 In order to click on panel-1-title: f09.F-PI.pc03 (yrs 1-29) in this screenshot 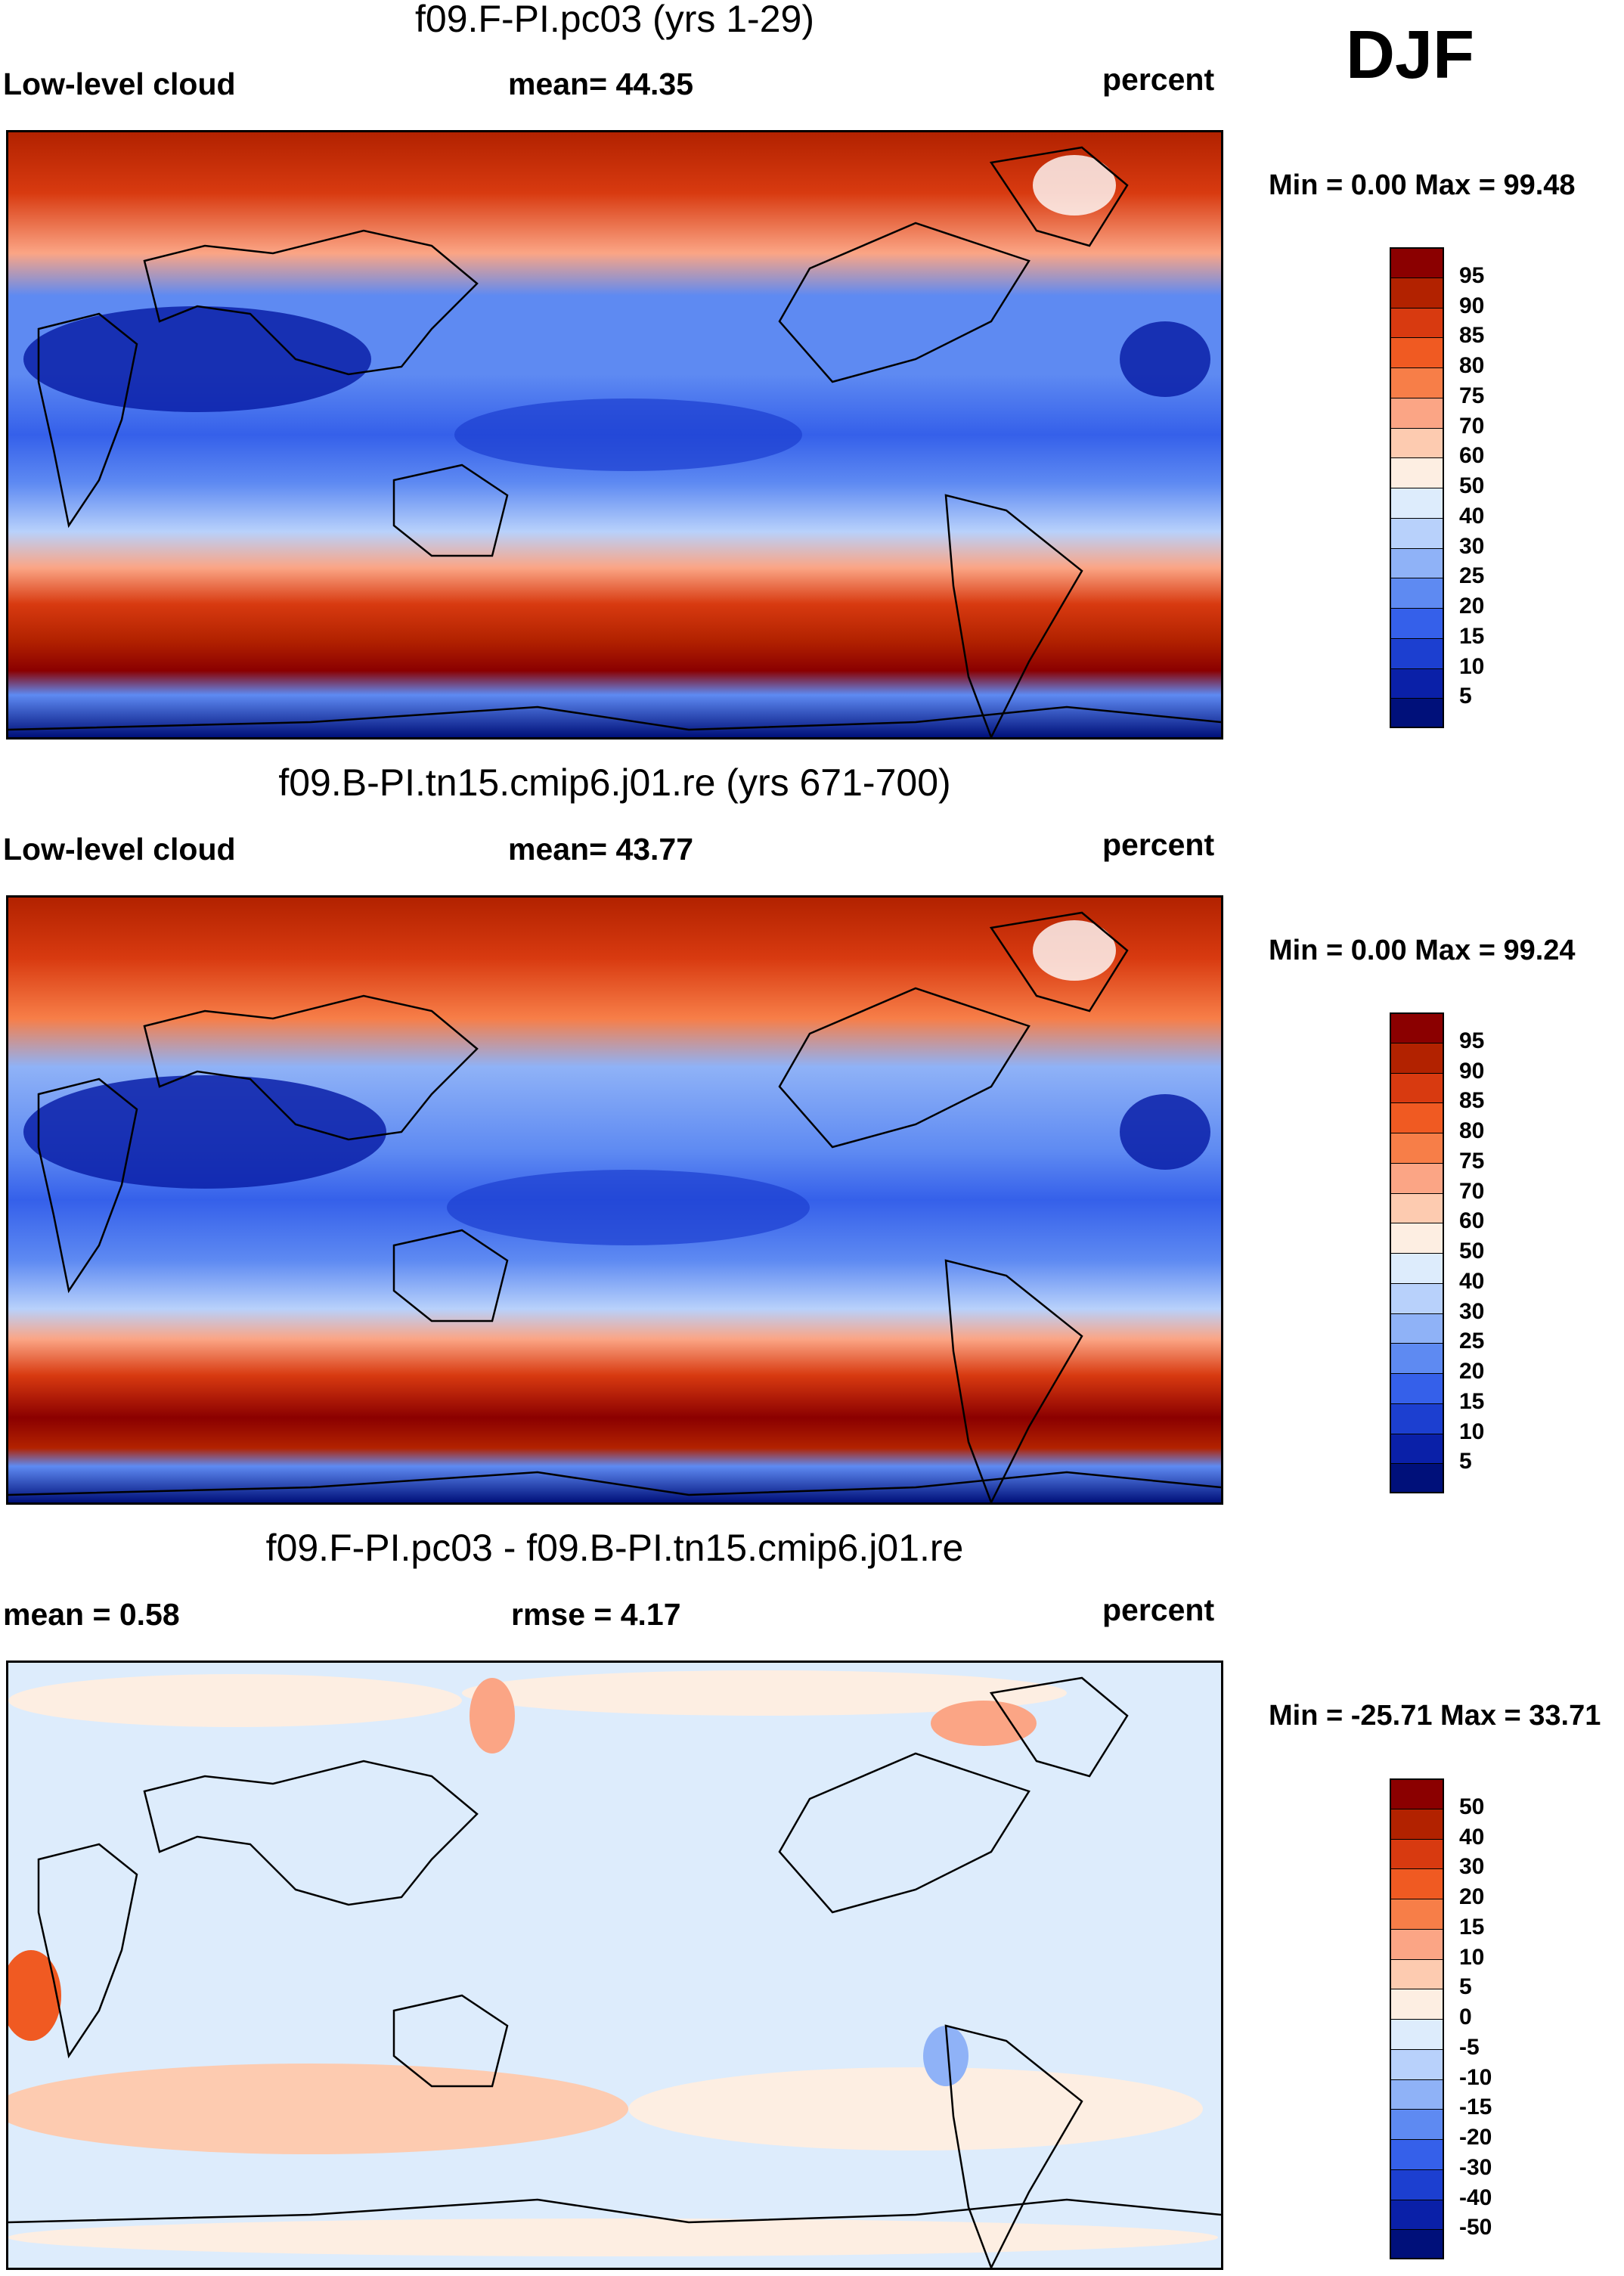, I will do `click(614, 20)`.